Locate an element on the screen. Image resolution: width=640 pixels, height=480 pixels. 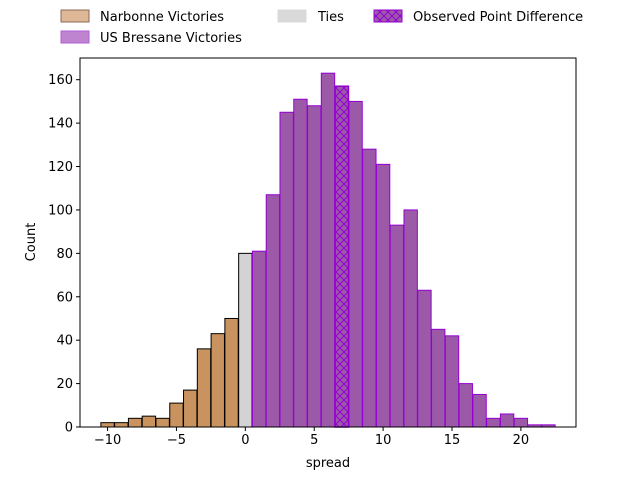
x-tick-label-0: −10 is located at coordinates (107, 440).